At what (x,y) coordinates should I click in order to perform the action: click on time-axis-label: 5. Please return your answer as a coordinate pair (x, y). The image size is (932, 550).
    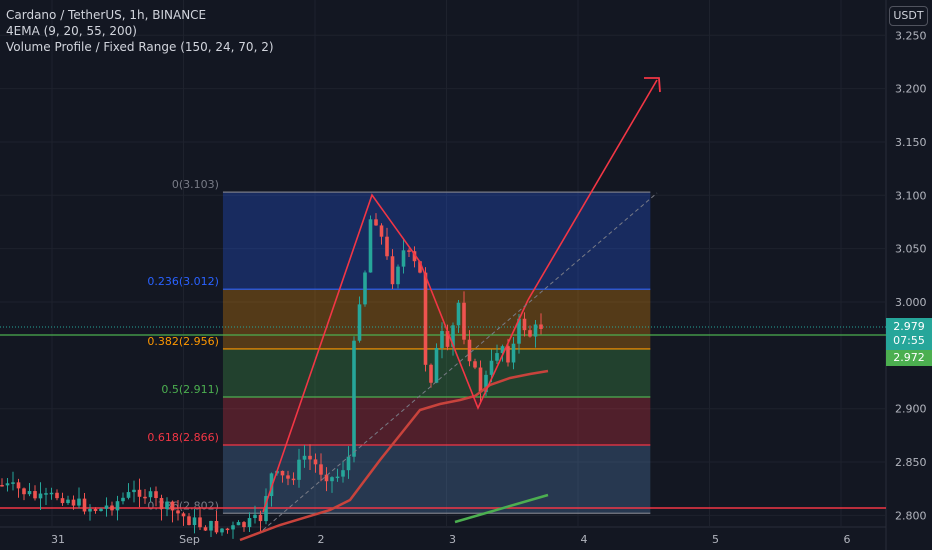
    Looking at the image, I should click on (715, 539).